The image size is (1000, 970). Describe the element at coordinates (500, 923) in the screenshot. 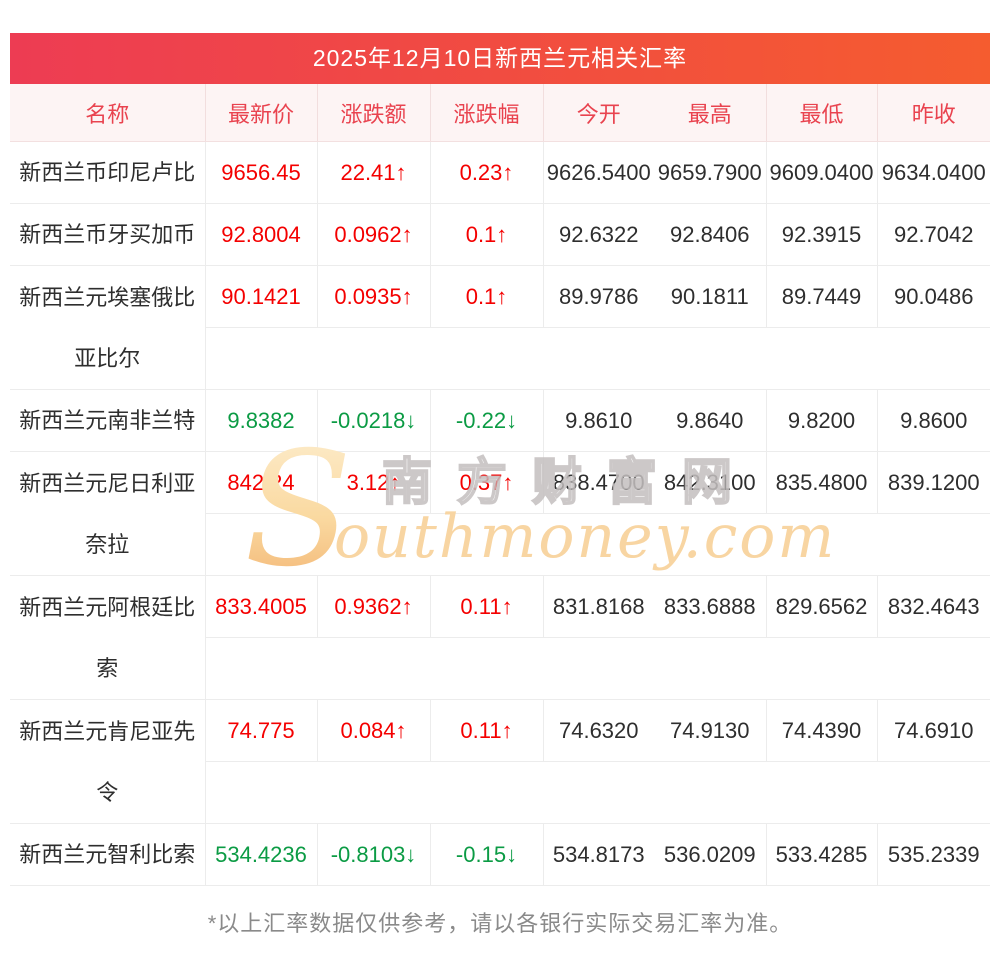

I see `disclaimer-text: *以上汇率数据仅供参考，请以各银行实际交易汇率为准。` at that location.